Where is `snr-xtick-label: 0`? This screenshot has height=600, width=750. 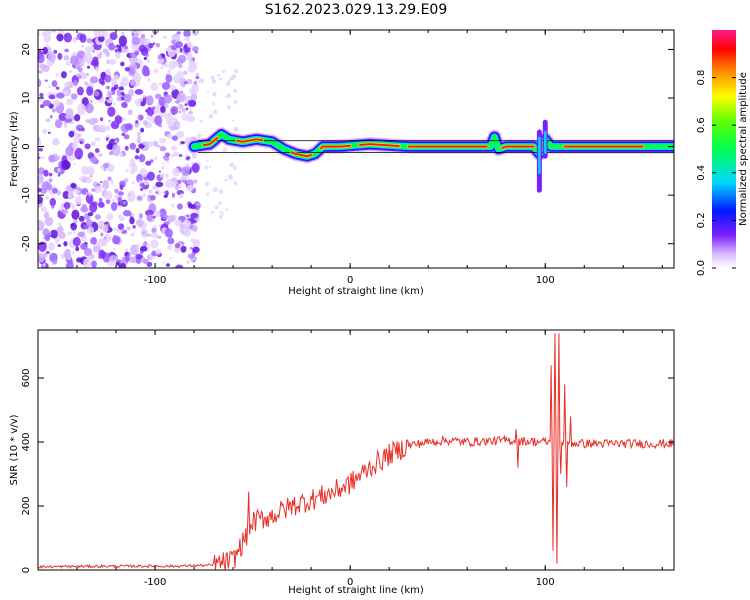
snr-xtick-label: 0 is located at coordinates (350, 582).